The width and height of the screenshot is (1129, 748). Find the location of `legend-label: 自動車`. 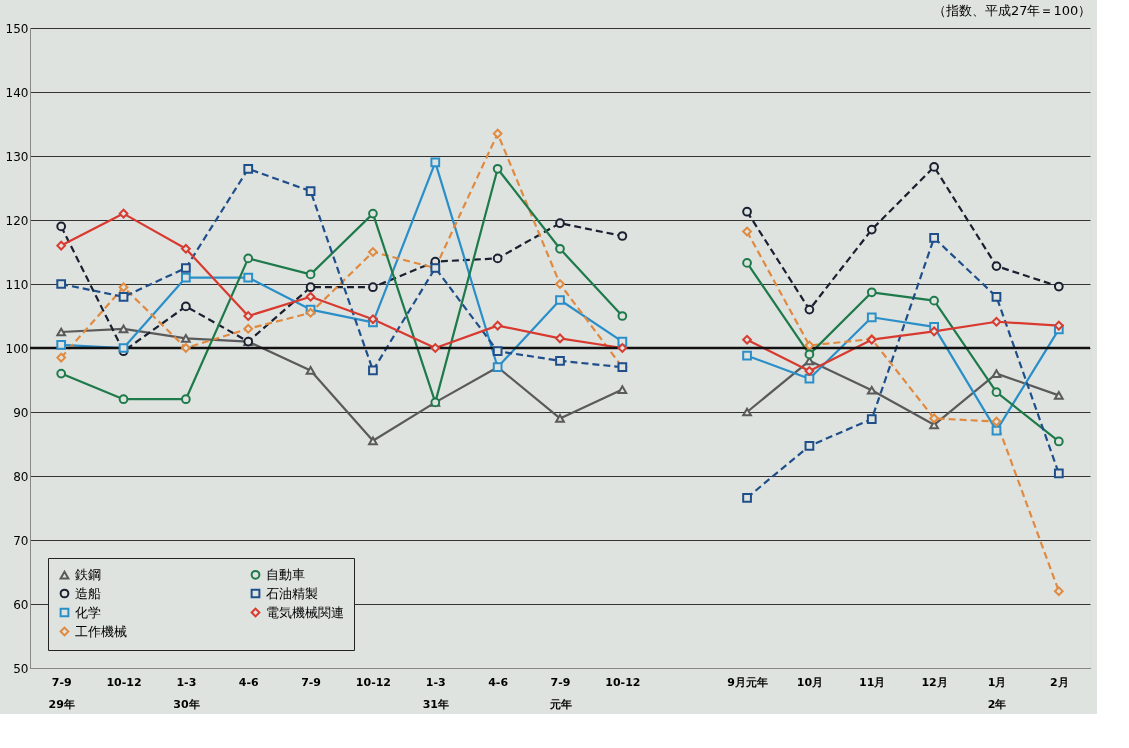

legend-label: 自動車 is located at coordinates (285, 574).